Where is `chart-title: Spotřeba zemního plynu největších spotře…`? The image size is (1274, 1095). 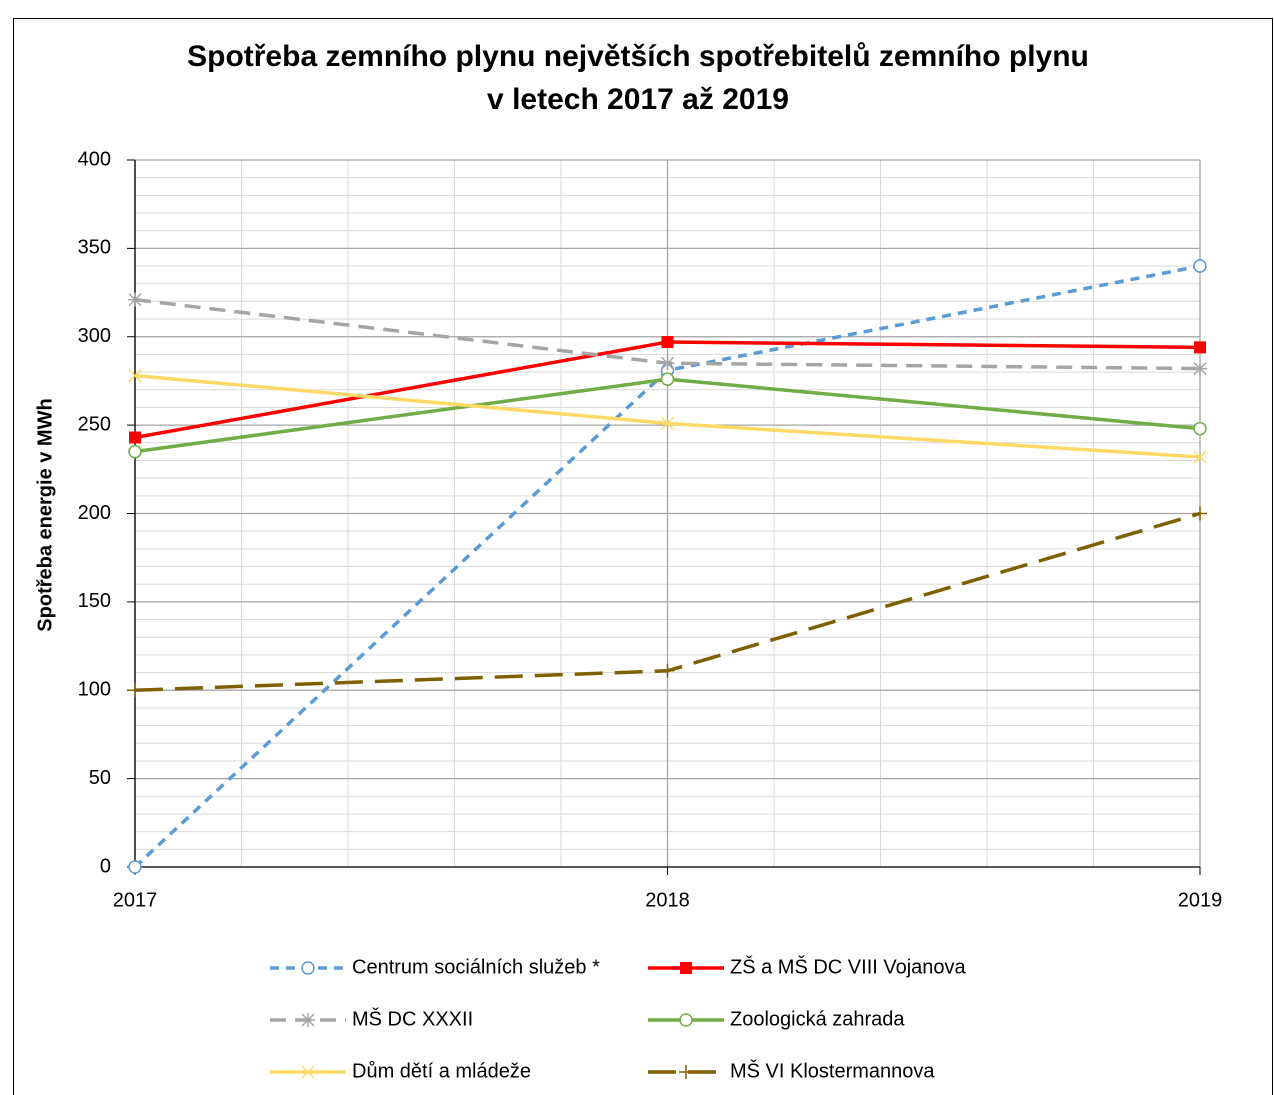 chart-title: Spotřeba zemního plynu největších spotře… is located at coordinates (638, 56).